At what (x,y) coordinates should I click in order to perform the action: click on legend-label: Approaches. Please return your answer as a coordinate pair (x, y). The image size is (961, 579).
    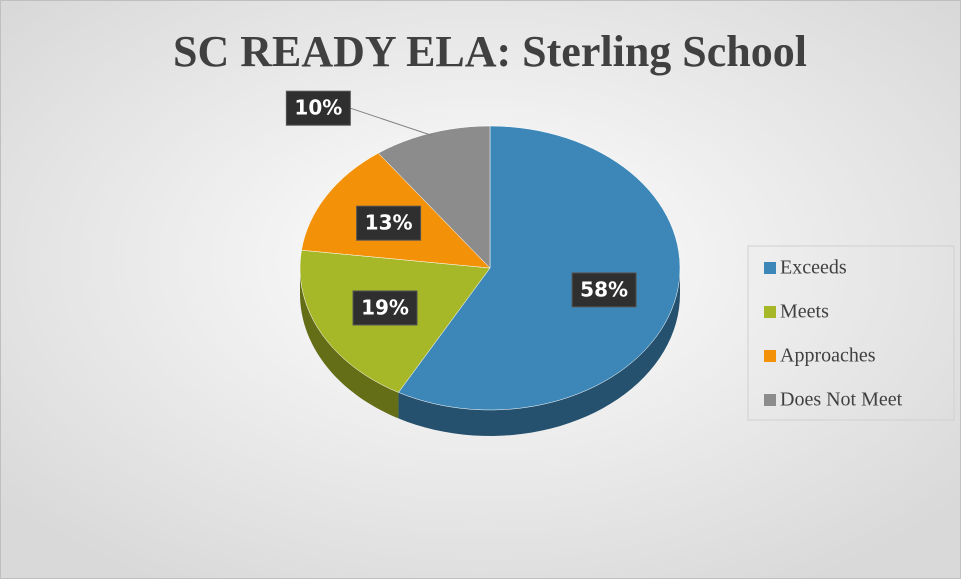
    Looking at the image, I should click on (828, 356).